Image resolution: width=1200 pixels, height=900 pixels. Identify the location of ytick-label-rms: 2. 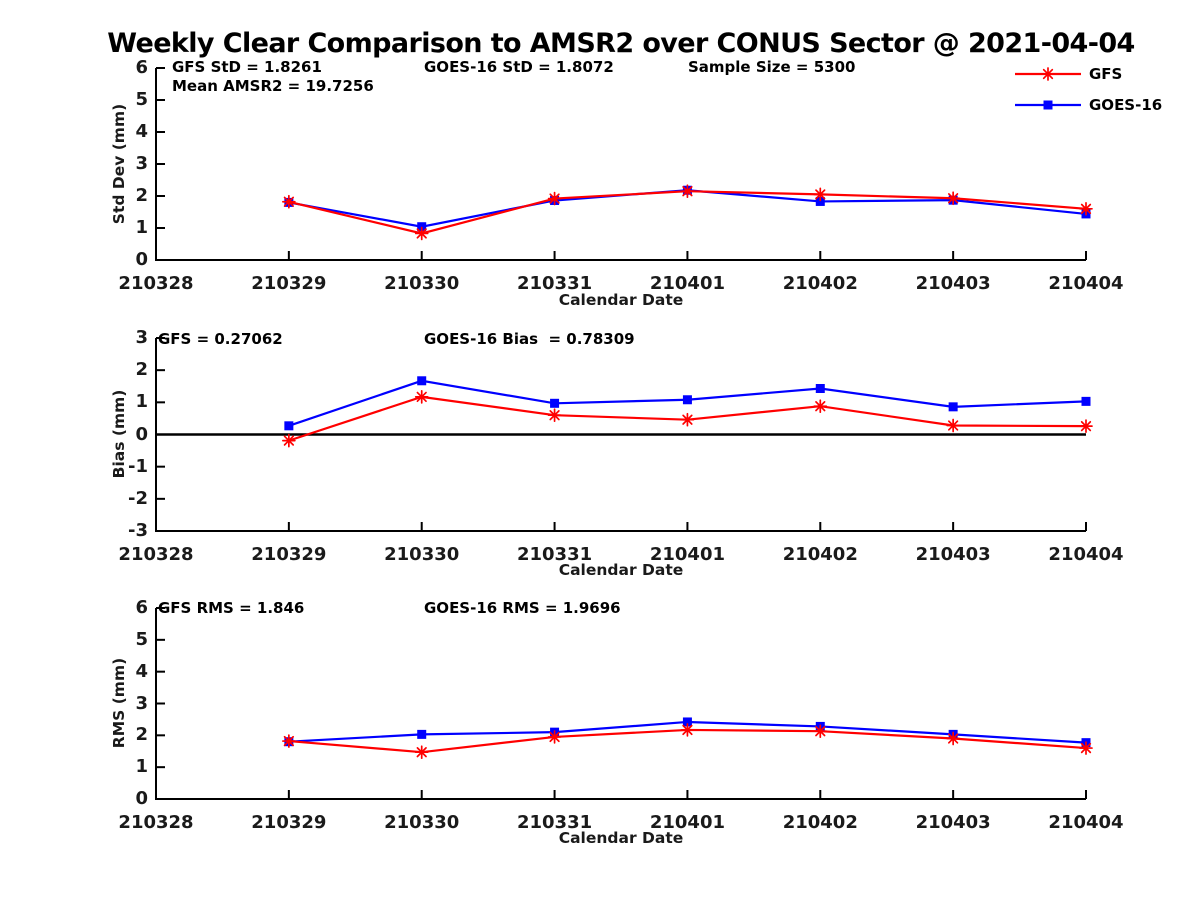
(141, 735).